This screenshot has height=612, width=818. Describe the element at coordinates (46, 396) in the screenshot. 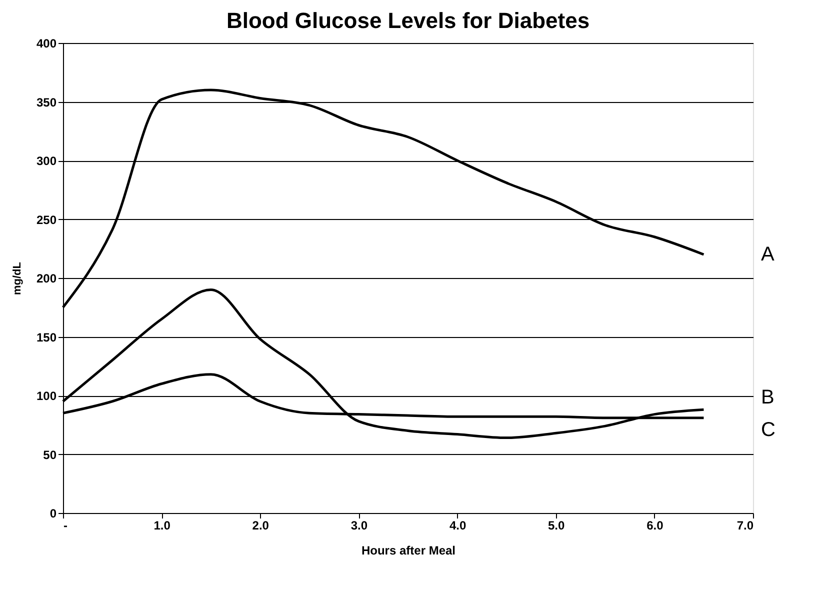

I see `y-tick-label: 100` at that location.